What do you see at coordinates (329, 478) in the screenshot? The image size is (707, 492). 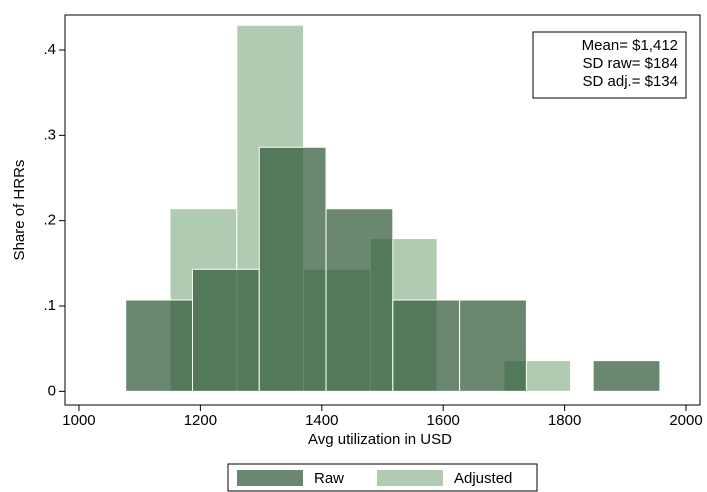 I see `legend-label: Raw` at bounding box center [329, 478].